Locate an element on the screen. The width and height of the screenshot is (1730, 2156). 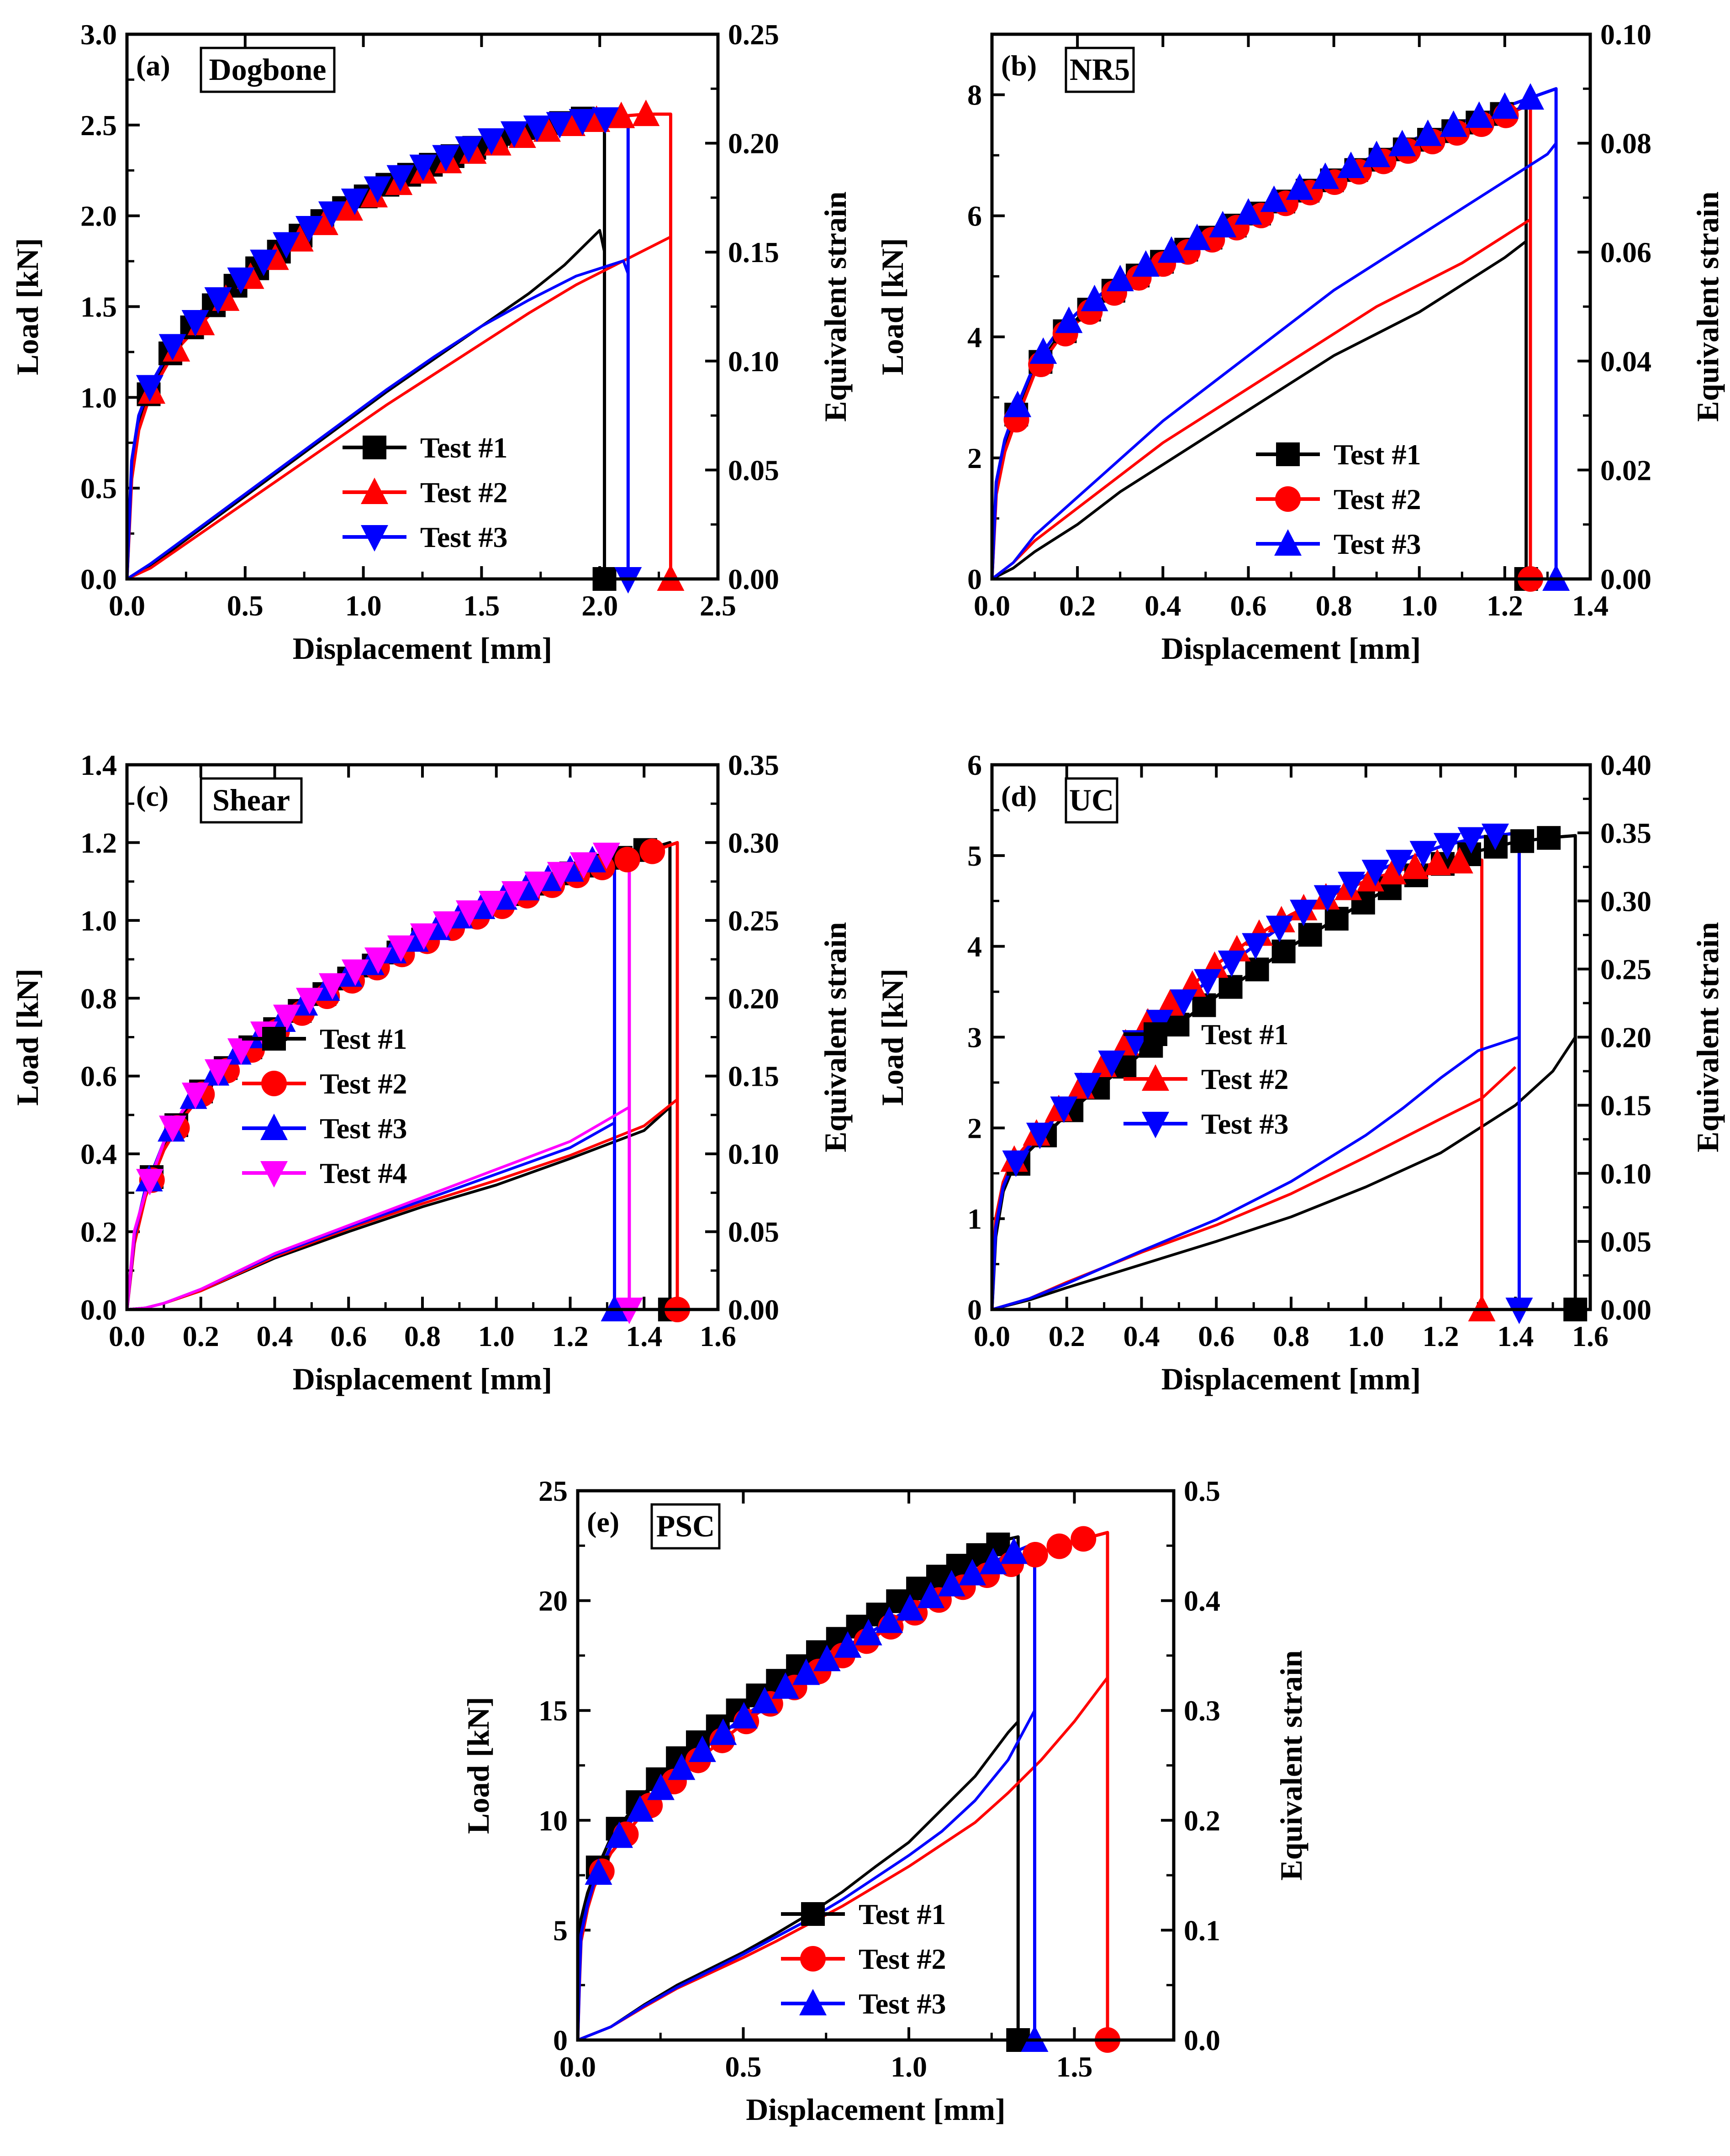
y2-tick-label: 0.25 is located at coordinates (753, 34).